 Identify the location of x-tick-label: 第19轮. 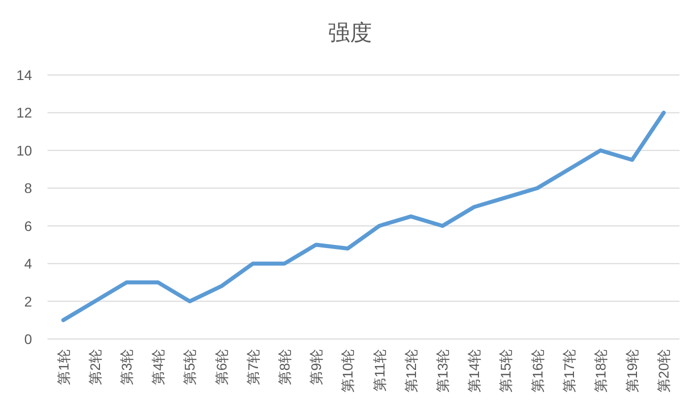
(632, 371).